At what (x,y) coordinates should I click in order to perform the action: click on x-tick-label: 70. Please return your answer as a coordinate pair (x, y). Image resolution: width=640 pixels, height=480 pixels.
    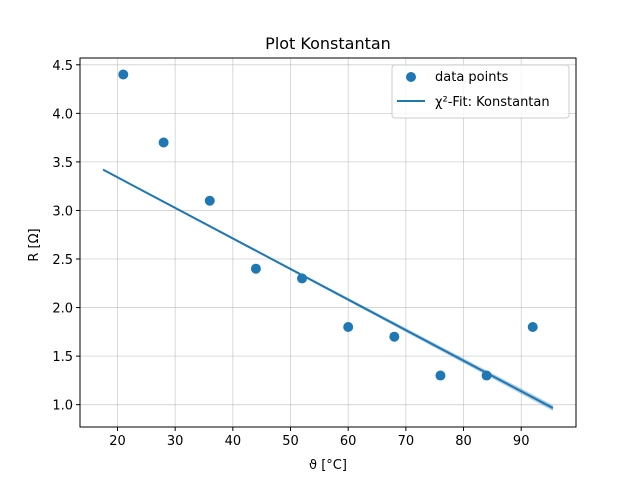
    Looking at the image, I should click on (406, 441).